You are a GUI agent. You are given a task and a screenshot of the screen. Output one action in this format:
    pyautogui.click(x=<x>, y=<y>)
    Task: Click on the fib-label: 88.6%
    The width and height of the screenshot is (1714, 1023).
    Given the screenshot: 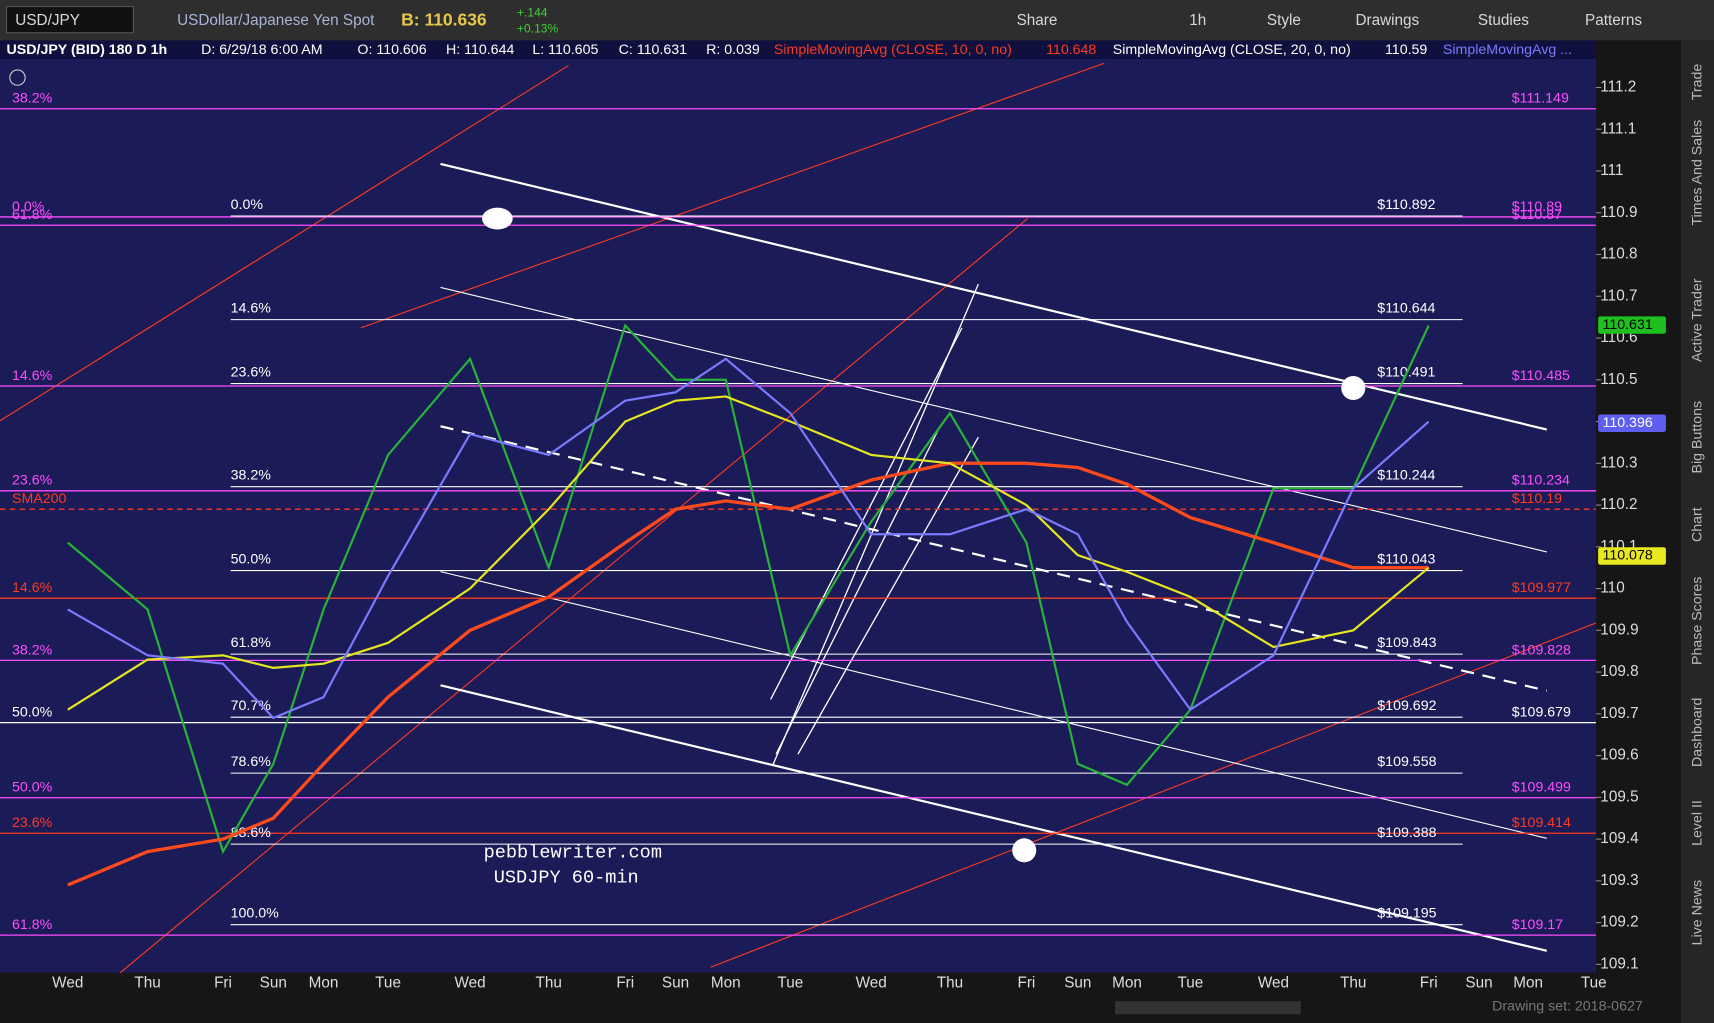 What is the action you would take?
    pyautogui.click(x=251, y=833)
    